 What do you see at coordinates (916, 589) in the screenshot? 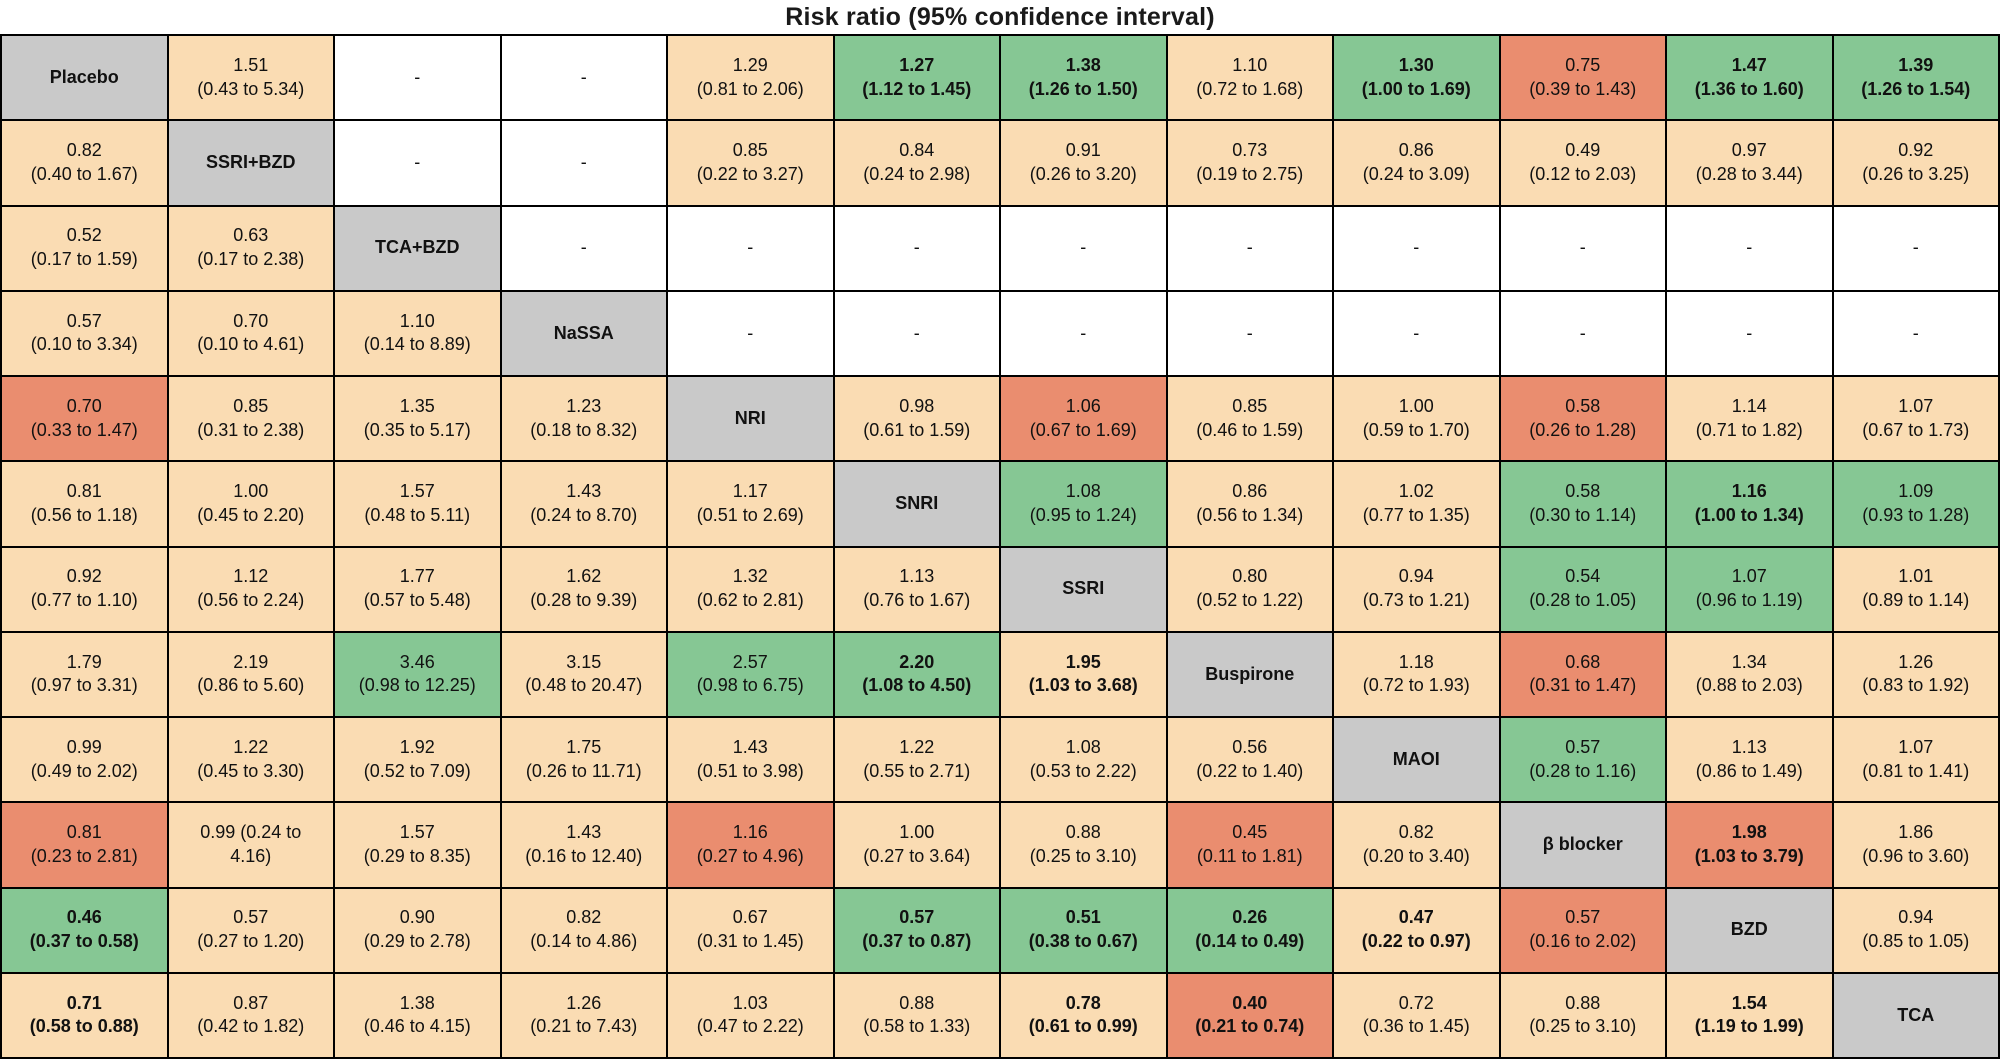
I see `risk-ratio-cell: 1.13 (0.76 to 1.67)` at bounding box center [916, 589].